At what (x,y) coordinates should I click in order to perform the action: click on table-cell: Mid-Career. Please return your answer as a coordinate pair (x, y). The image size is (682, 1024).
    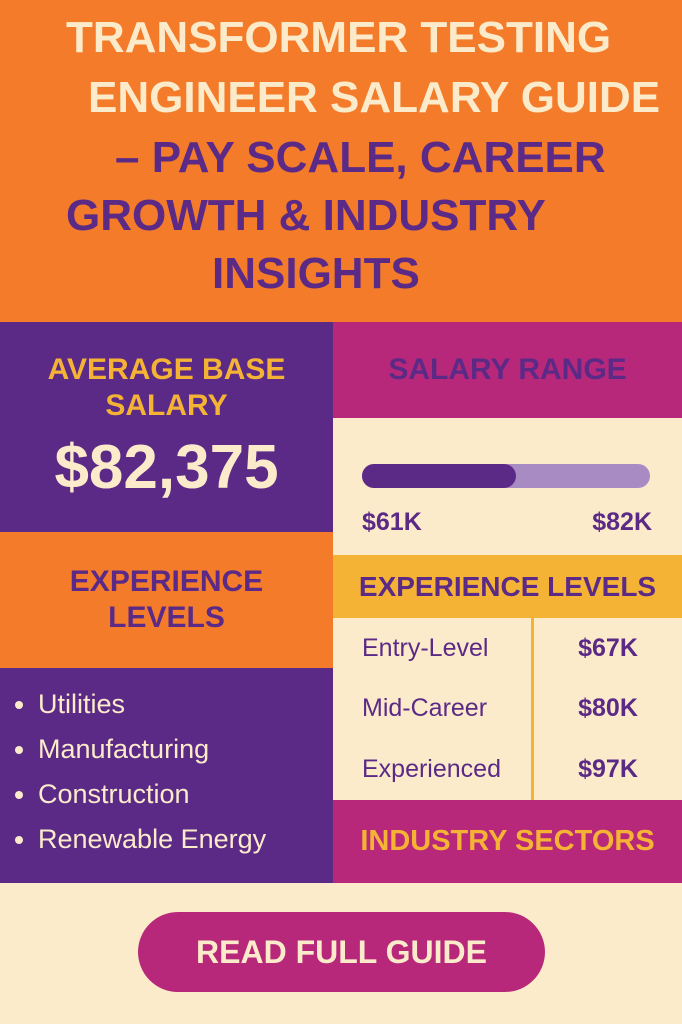
    Looking at the image, I should click on (433, 708).